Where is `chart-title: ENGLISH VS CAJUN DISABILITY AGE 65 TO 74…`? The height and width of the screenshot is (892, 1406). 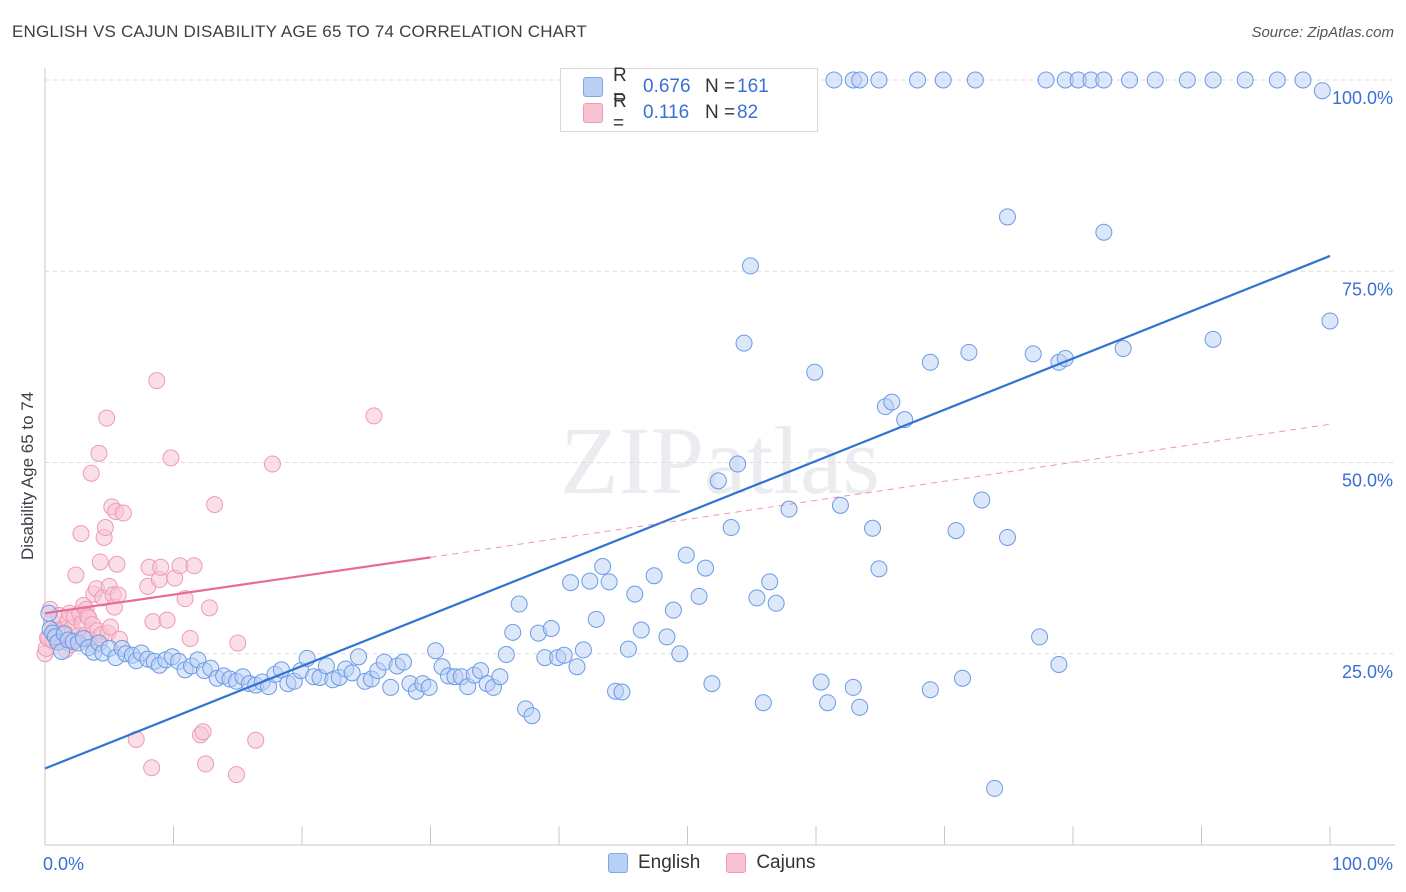
chart-title: ENGLISH VS CAJUN DISABILITY AGE 65 TO 74… is located at coordinates (299, 31).